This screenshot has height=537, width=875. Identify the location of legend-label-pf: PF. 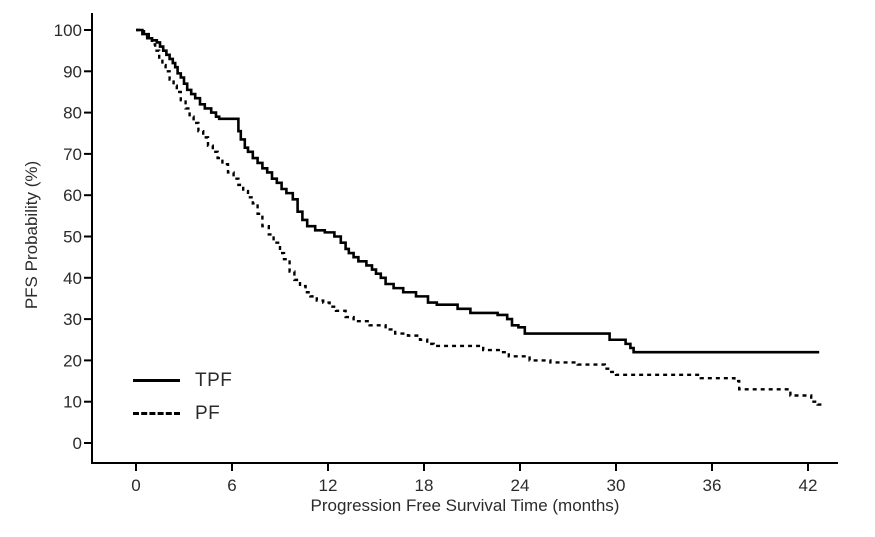
(208, 413).